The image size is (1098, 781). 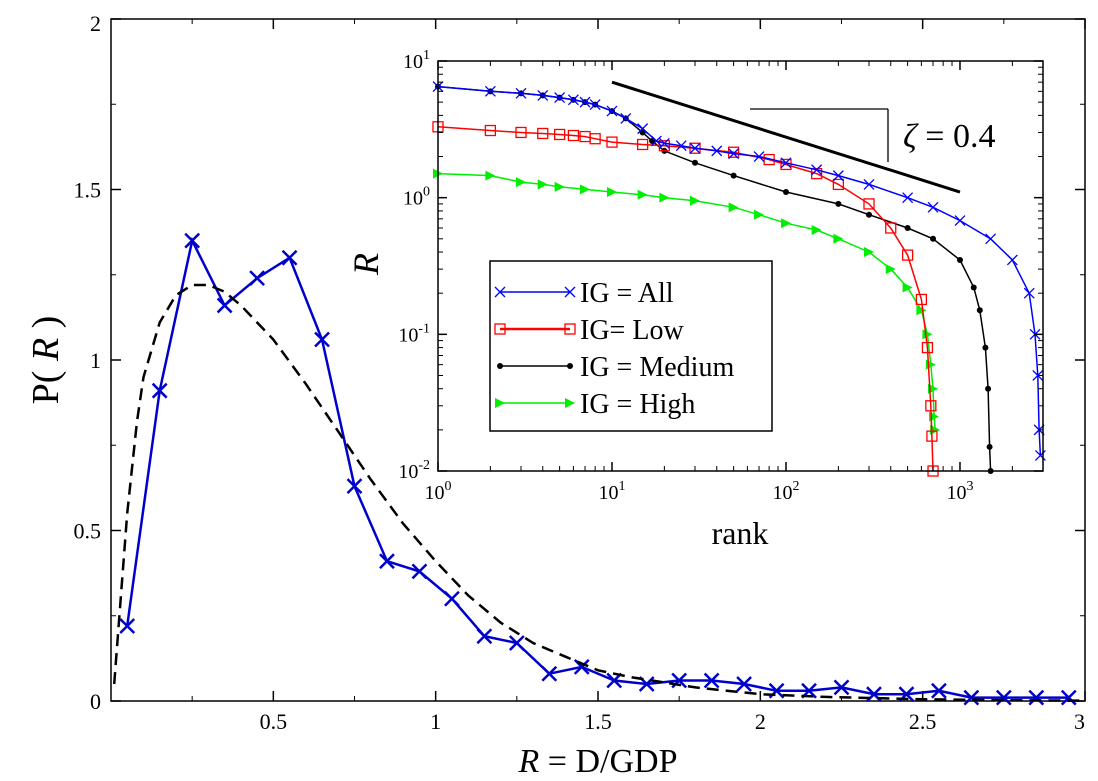 I want to click on x-tick-label: 2, so click(x=760, y=721).